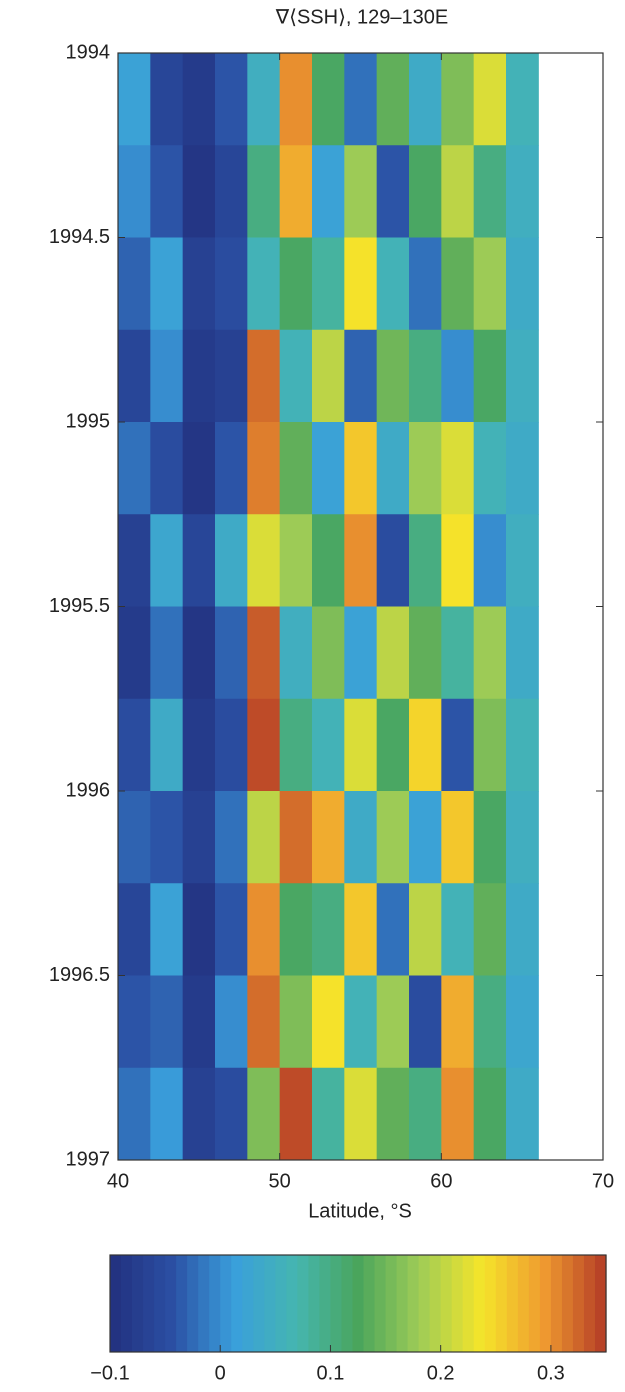 The height and width of the screenshot is (1392, 625). I want to click on y-tick-label: 1995.5, so click(79, 606).